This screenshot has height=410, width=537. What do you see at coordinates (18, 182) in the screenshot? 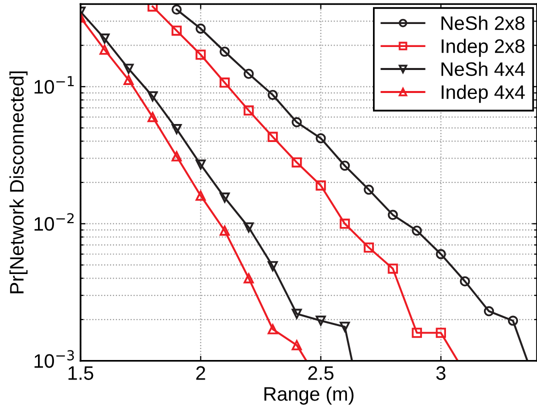
I see `y-axis-title: Pr[Network Disconnected]` at bounding box center [18, 182].